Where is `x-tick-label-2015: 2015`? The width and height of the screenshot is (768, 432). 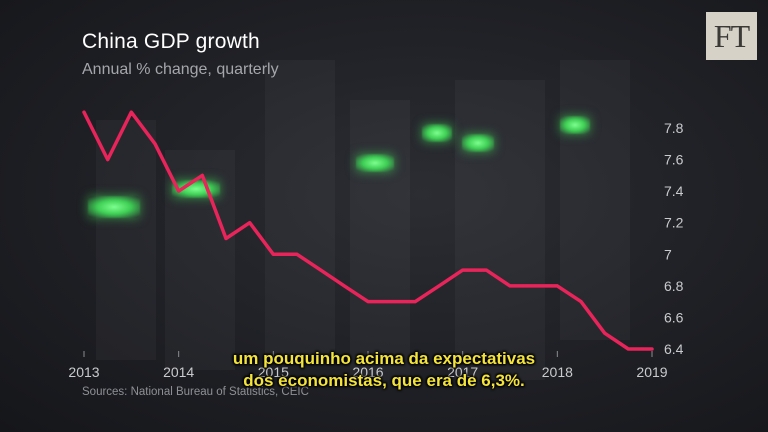 x-tick-label-2015: 2015 is located at coordinates (273, 372).